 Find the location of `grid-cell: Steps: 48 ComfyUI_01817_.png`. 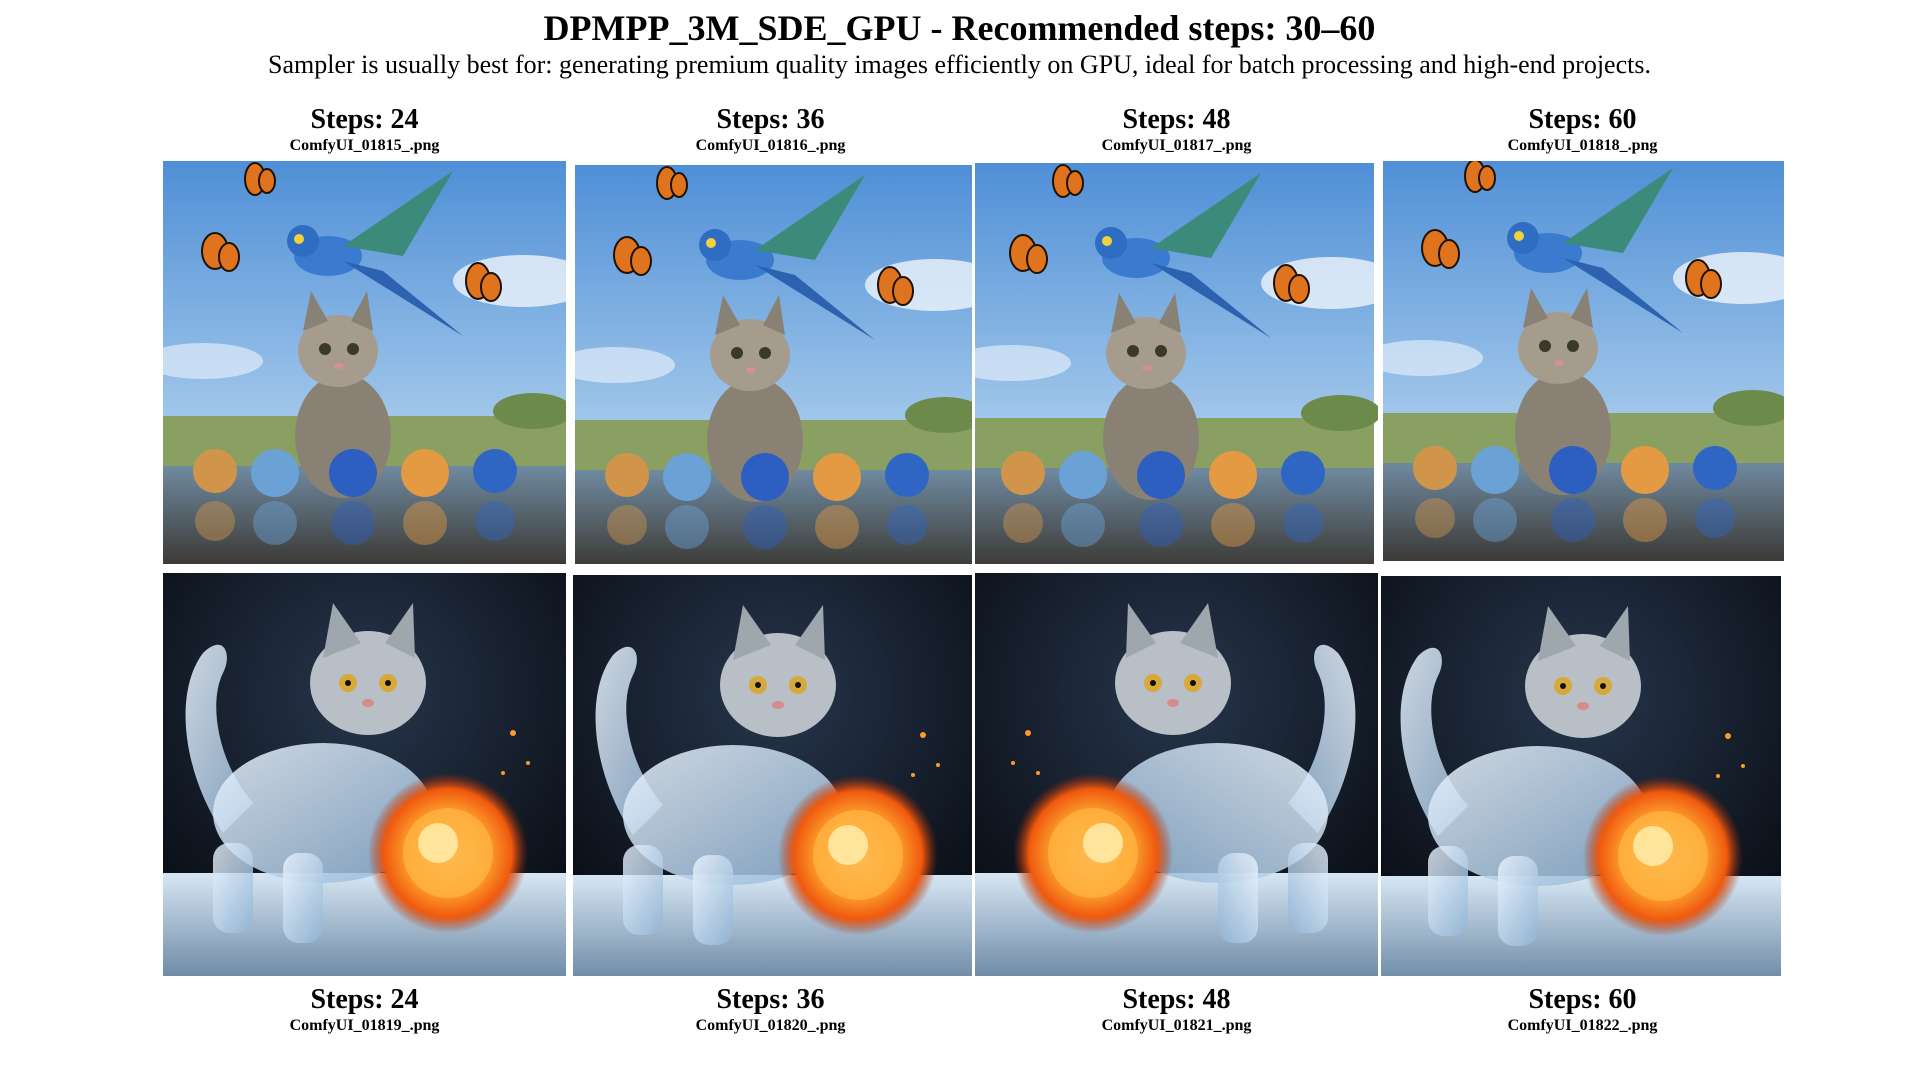

grid-cell: Steps: 48 ComfyUI_01817_.png is located at coordinates (1176, 334).